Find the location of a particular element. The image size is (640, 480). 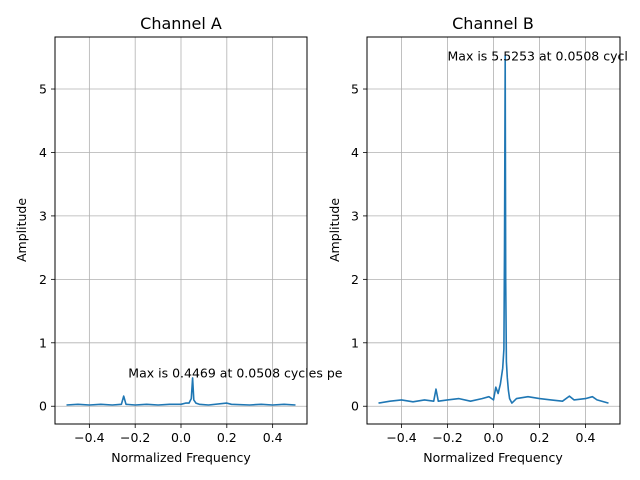

series-line is located at coordinates (181, 391).